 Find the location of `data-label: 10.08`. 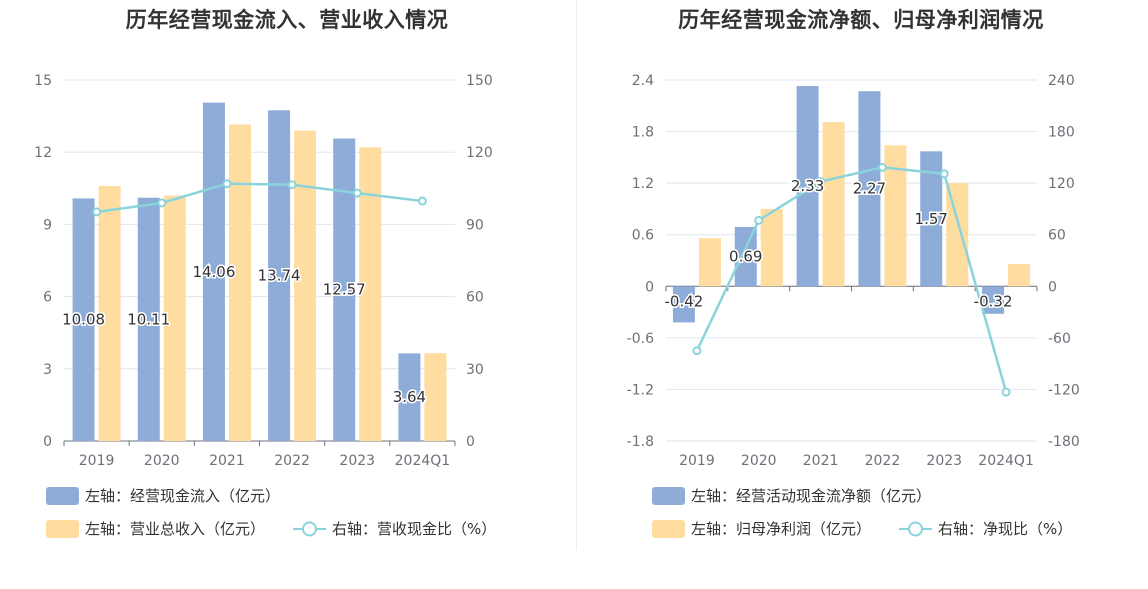

data-label: 10.08 is located at coordinates (83, 320).